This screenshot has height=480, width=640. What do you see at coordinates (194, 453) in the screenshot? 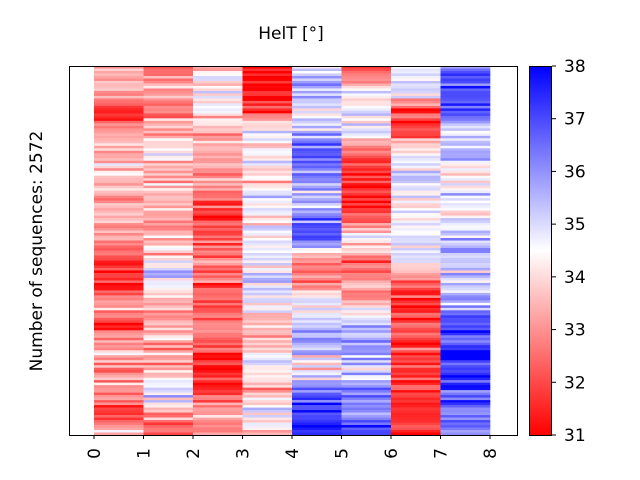
I see `x-tick-label: 2` at bounding box center [194, 453].